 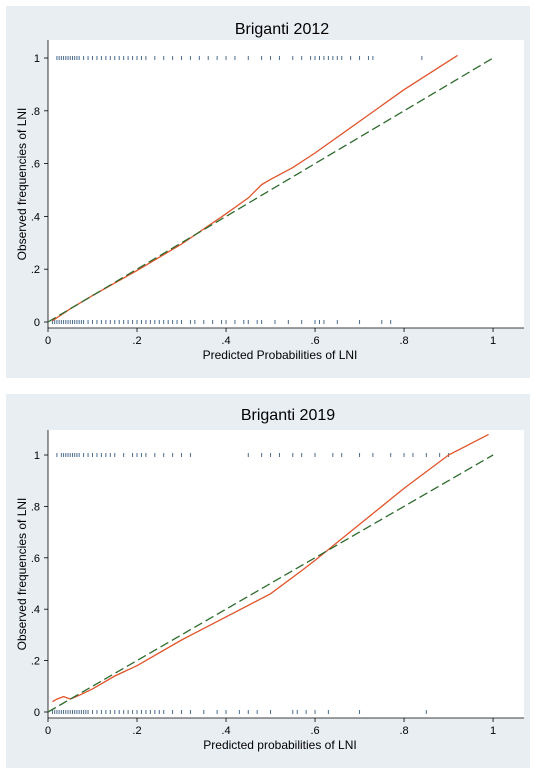 I want to click on chart-title: Briganti 2012, so click(x=282, y=29).